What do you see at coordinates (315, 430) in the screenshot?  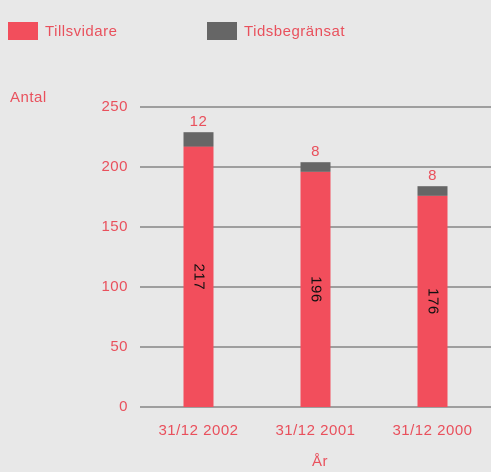 I see `x-tick-label: 31/12 2001` at bounding box center [315, 430].